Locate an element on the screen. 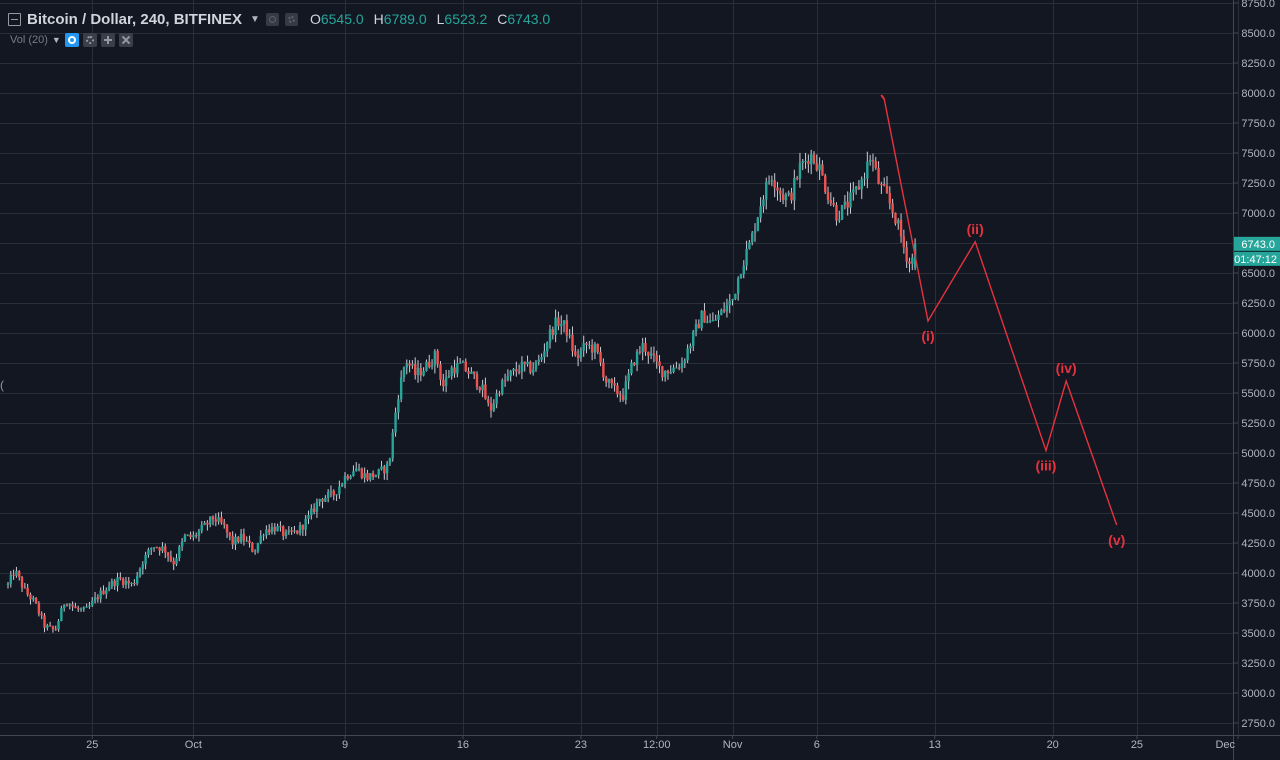  price-tick-label: 4250.0 is located at coordinates (1258, 544).